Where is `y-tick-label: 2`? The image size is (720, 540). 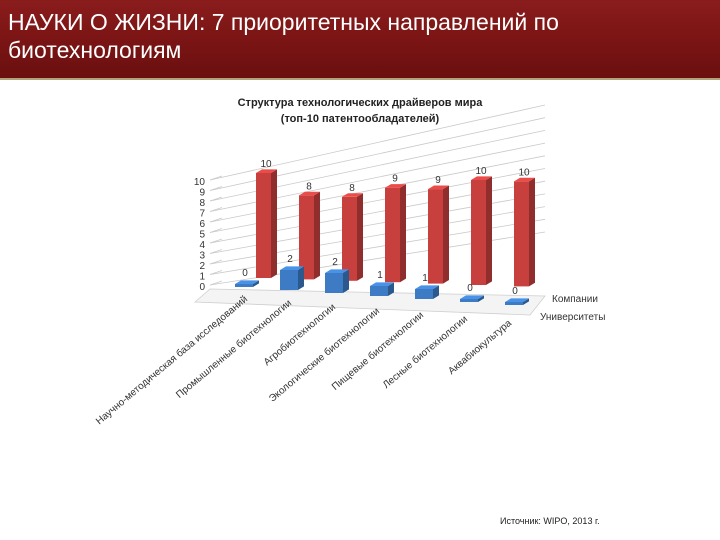
y-tick-label: 2 is located at coordinates (202, 266).